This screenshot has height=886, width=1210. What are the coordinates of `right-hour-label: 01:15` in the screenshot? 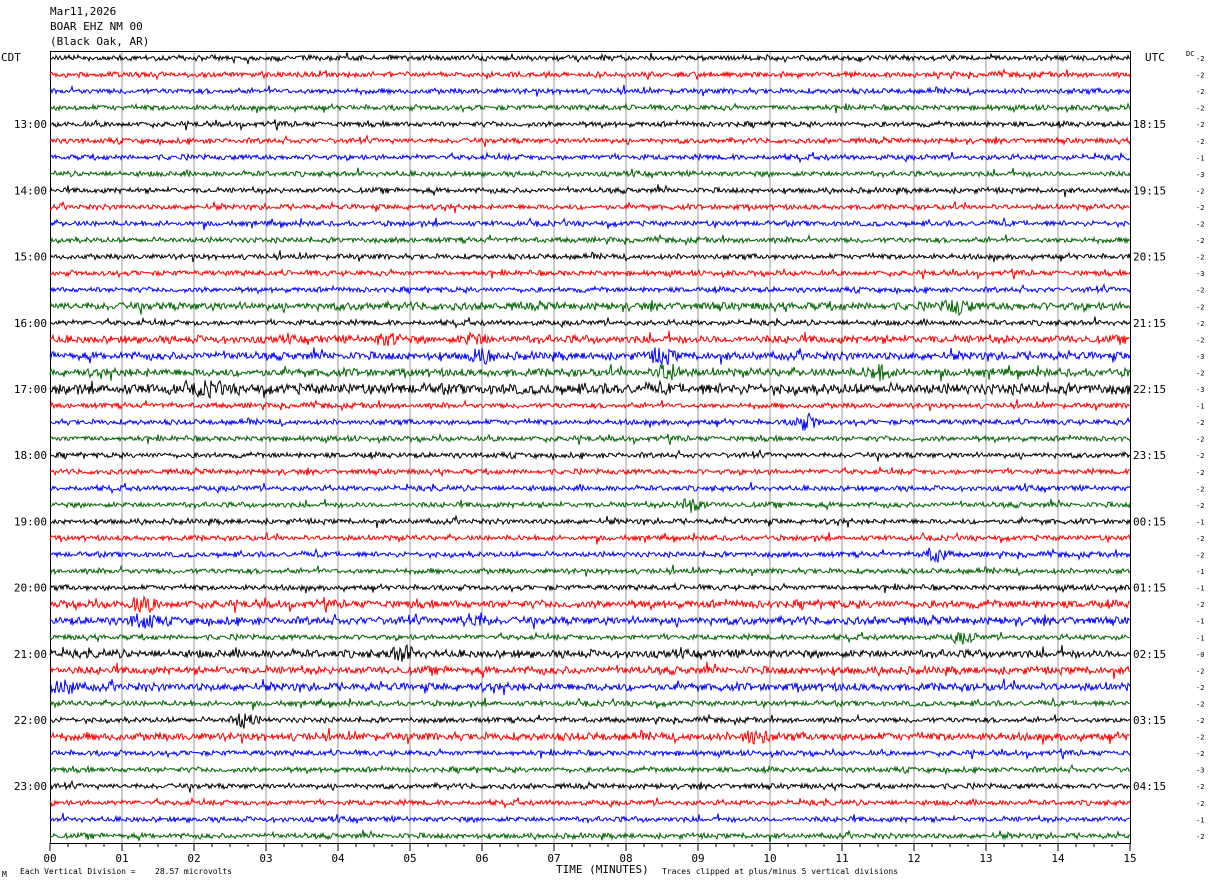 It's located at (1149, 588).